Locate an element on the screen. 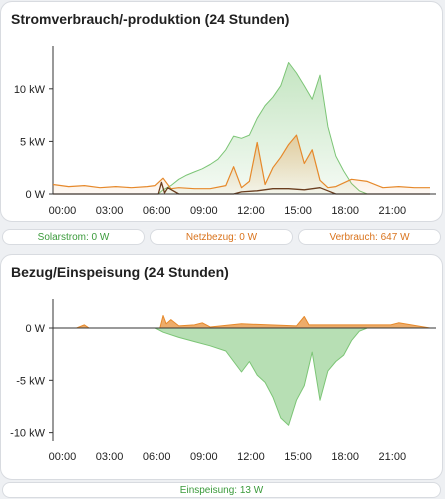 The width and height of the screenshot is (445, 499). grid-summary-text: Netzbezug: 0 W is located at coordinates (221, 237).